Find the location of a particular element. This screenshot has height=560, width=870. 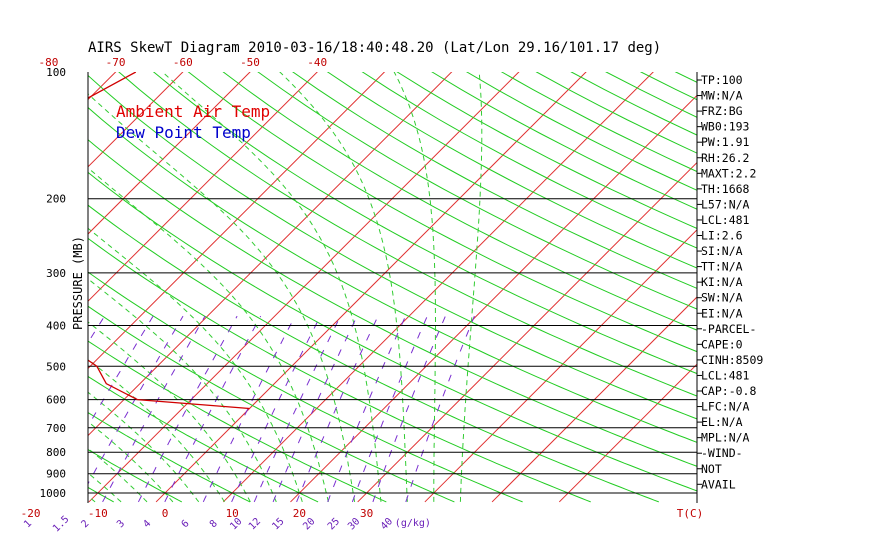

index-item: WB0:193 is located at coordinates (725, 127).